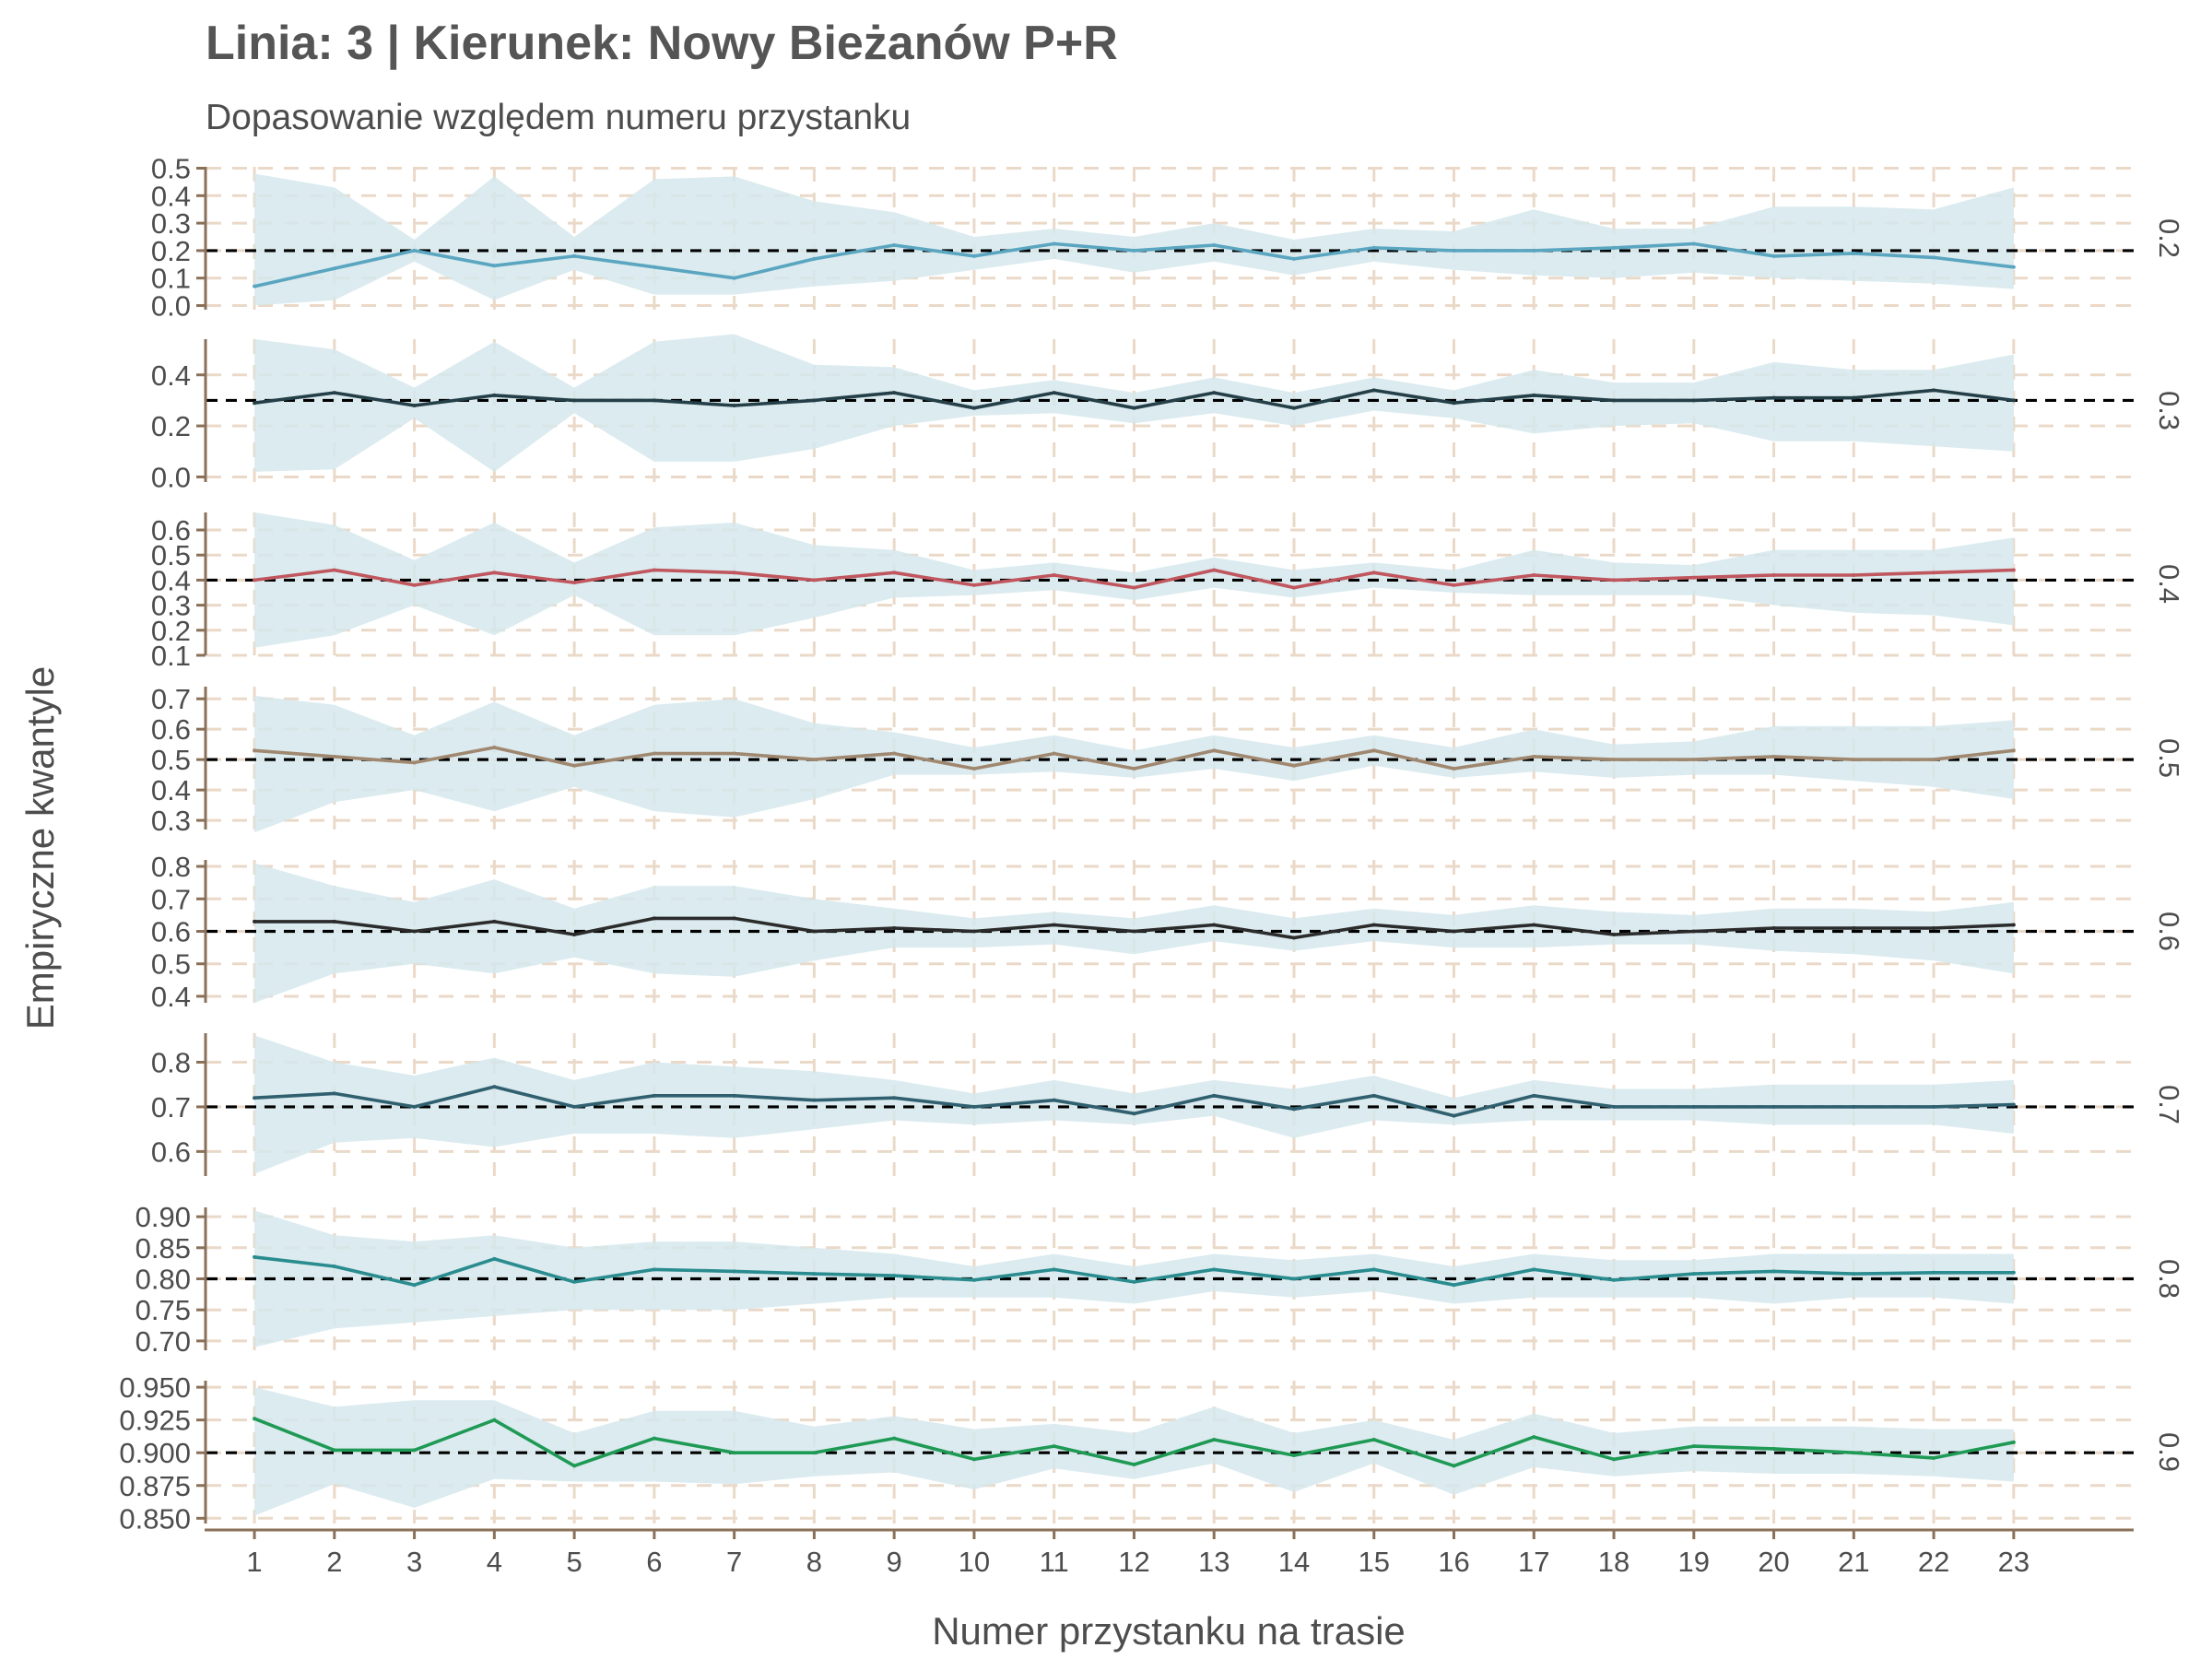 This screenshot has width=2212, height=1659. I want to click on x-tick-label: 16, so click(1453, 1562).